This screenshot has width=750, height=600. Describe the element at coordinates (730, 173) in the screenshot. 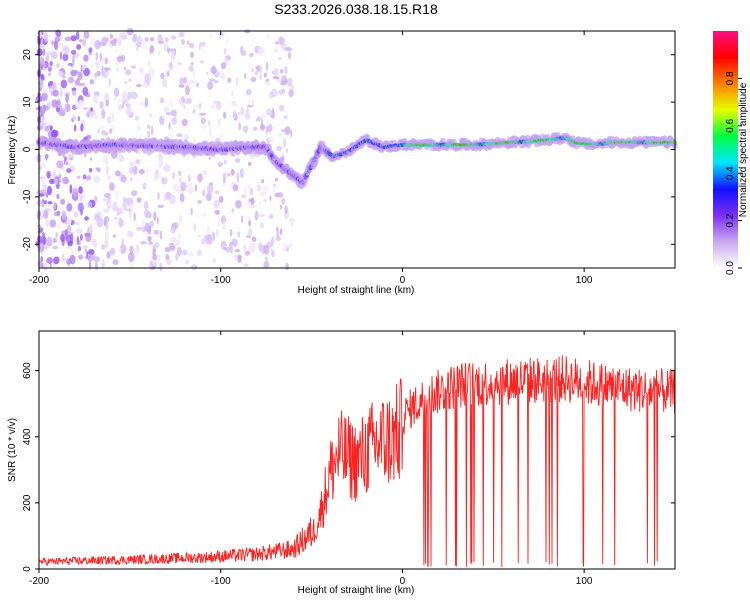

I see `colorbar-tick-label: 0.4` at that location.